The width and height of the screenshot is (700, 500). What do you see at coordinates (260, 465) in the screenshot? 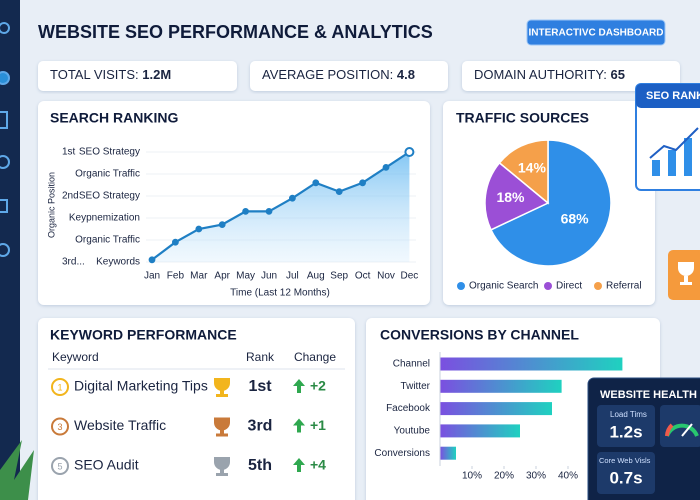
I see `rank: 5th` at bounding box center [260, 465].